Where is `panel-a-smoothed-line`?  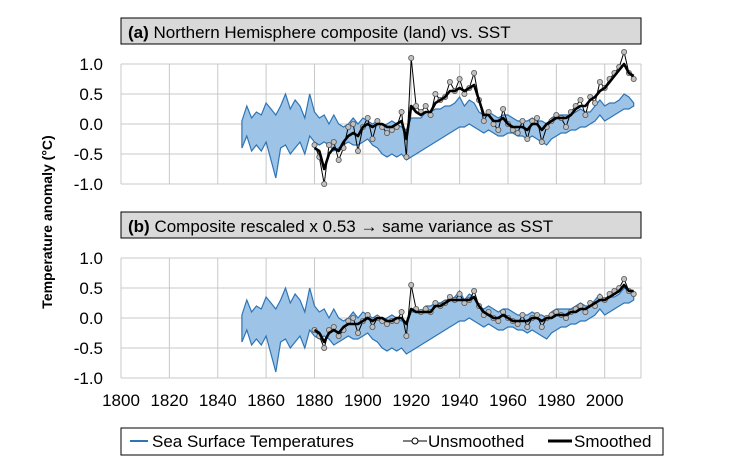
panel-a-smoothed-line is located at coordinates (474, 116).